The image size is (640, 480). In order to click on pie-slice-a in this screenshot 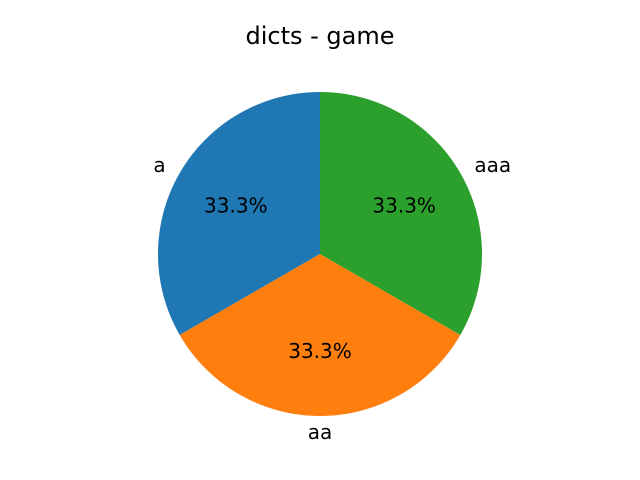, I will do `click(238, 213)`.